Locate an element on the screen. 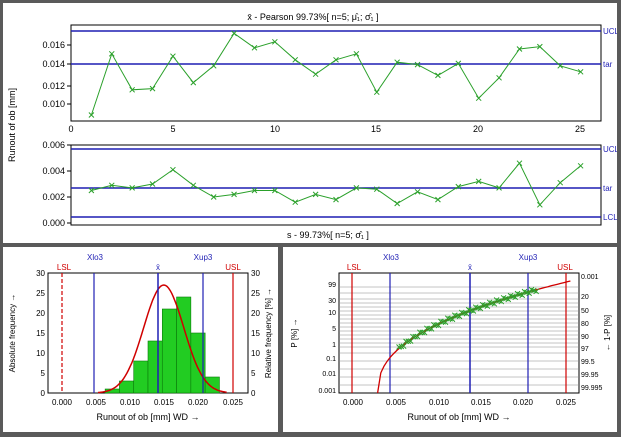  prob-x-ticks: 0.000 0.005 0.010 0.015 0.020 0.025 is located at coordinates (460, 402).